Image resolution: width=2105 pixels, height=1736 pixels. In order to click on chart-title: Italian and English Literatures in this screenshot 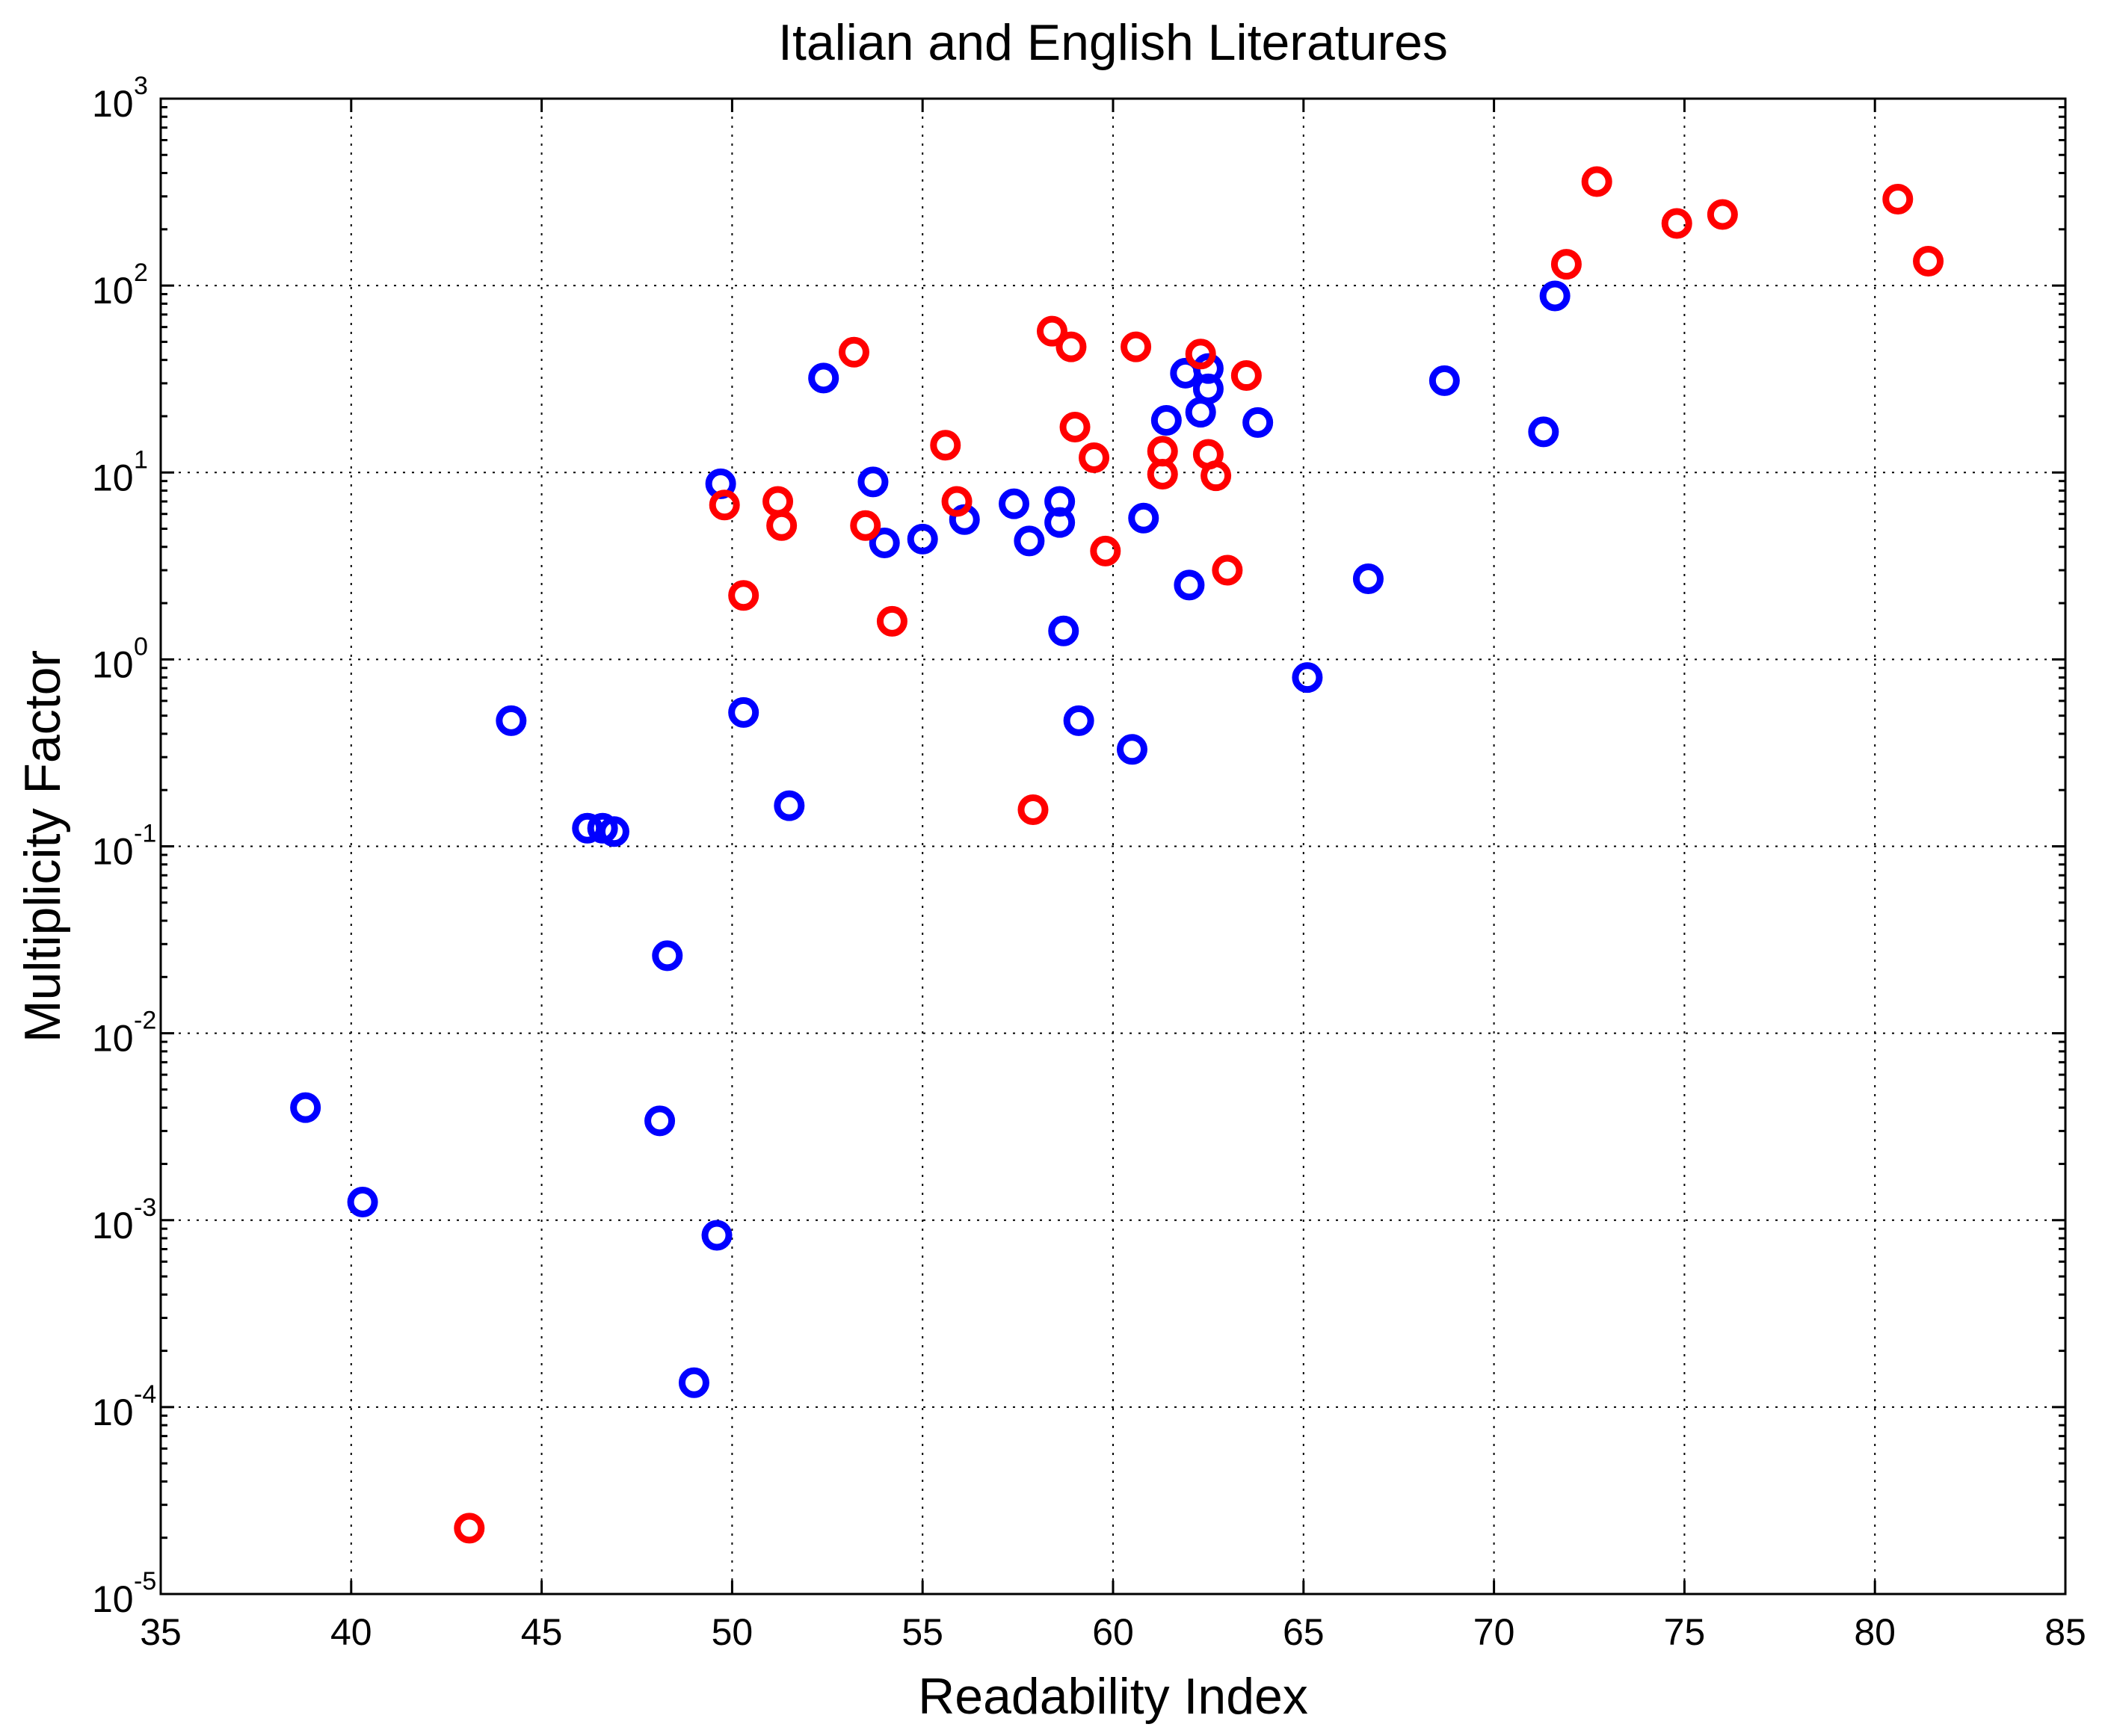, I will do `click(1113, 42)`.